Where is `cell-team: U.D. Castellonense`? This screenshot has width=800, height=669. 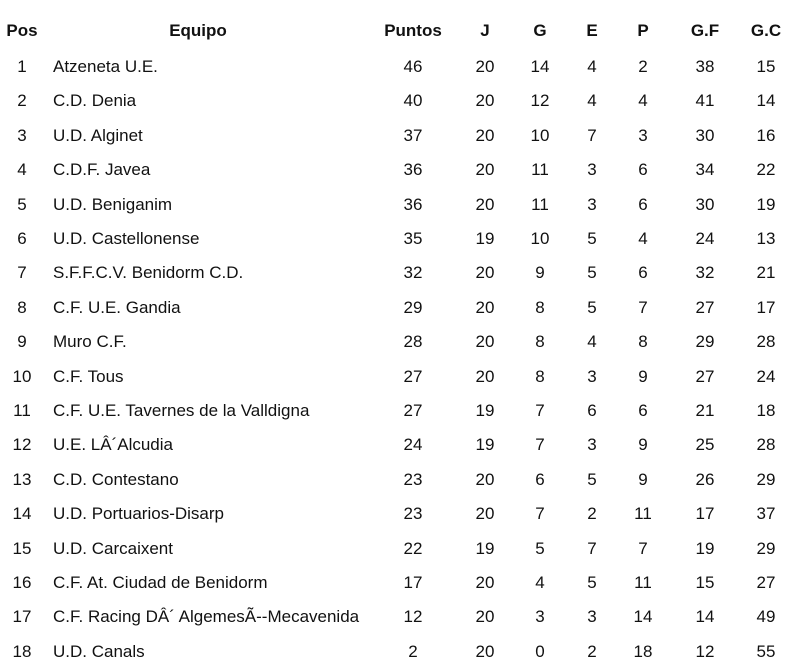 cell-team: U.D. Castellonense is located at coordinates (126, 238).